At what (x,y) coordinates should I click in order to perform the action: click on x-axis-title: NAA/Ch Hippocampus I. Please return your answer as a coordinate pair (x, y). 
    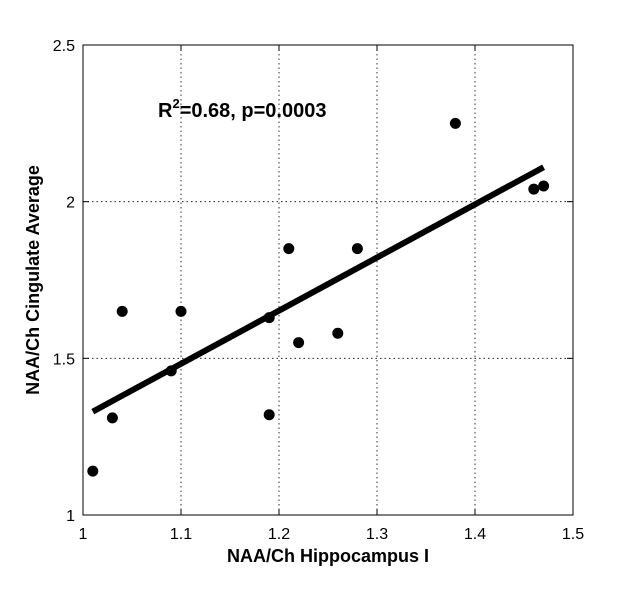
    Looking at the image, I should click on (328, 556).